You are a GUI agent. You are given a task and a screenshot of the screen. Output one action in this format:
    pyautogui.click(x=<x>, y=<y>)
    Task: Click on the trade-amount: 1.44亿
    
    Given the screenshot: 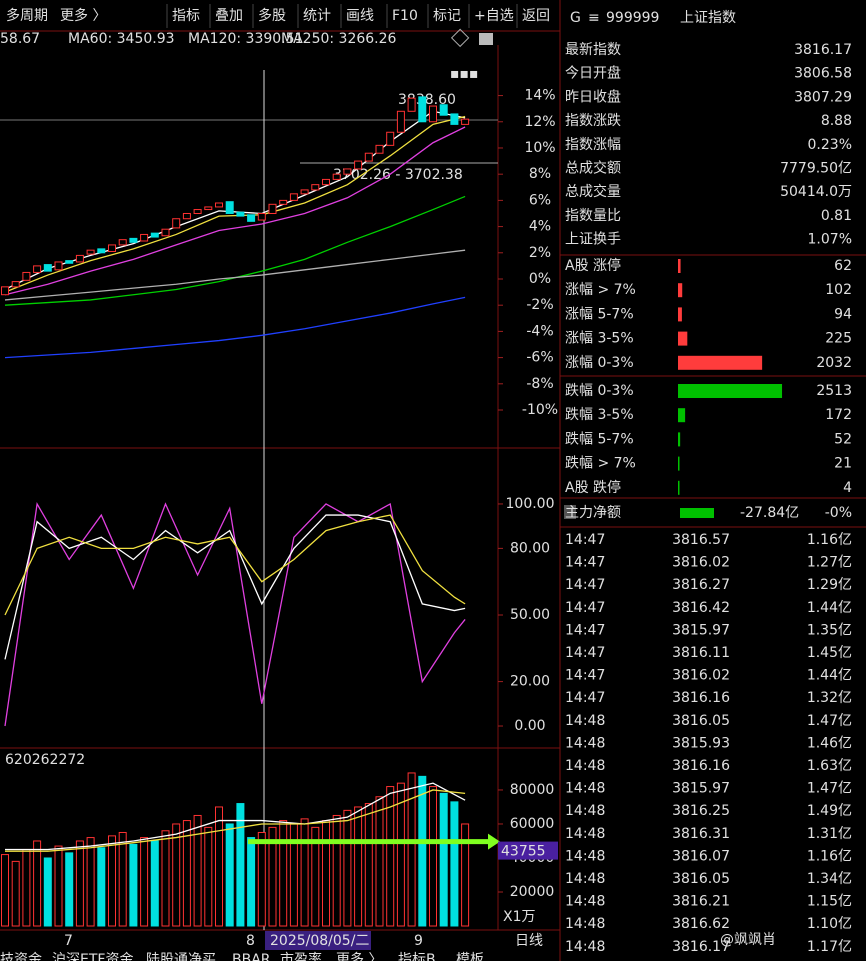 What is the action you would take?
    pyautogui.click(x=829, y=676)
    